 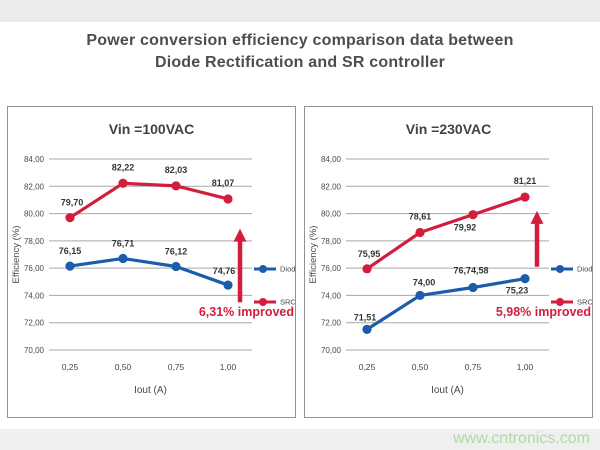 I want to click on series-src: 79,70 82,22 82,03 81,07, so click(x=148, y=192).